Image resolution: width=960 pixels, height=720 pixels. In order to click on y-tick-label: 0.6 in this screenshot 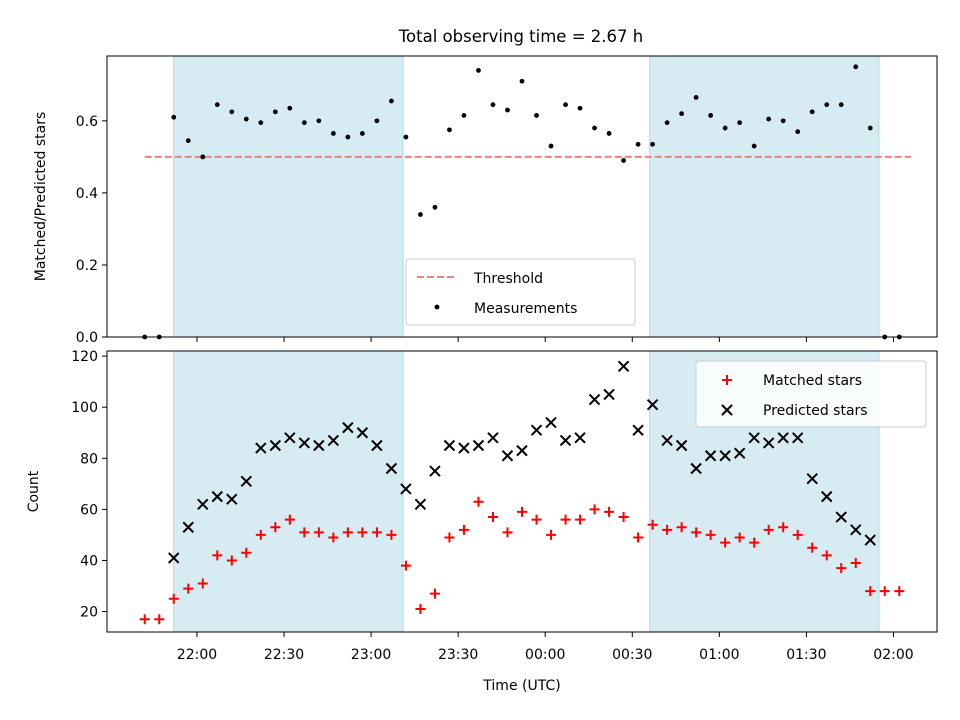, I will do `click(87, 122)`.